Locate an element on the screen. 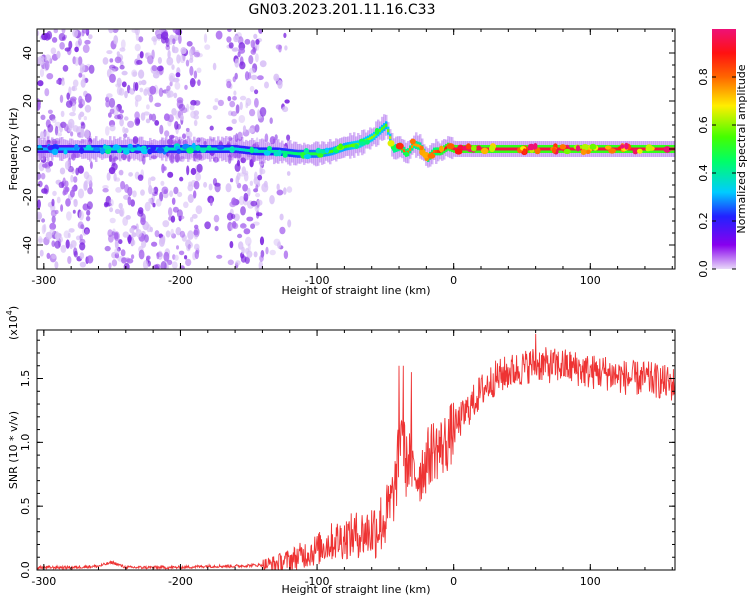 Image resolution: width=750 pixels, height=604 pixels. y-tick-label: -20 is located at coordinates (27, 197).